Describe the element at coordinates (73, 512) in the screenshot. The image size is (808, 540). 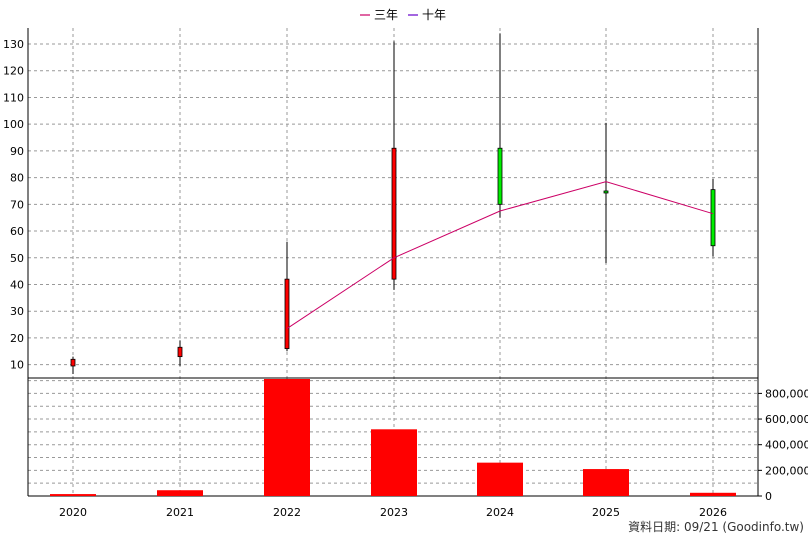
I see `x-tick-label: 2020` at that location.